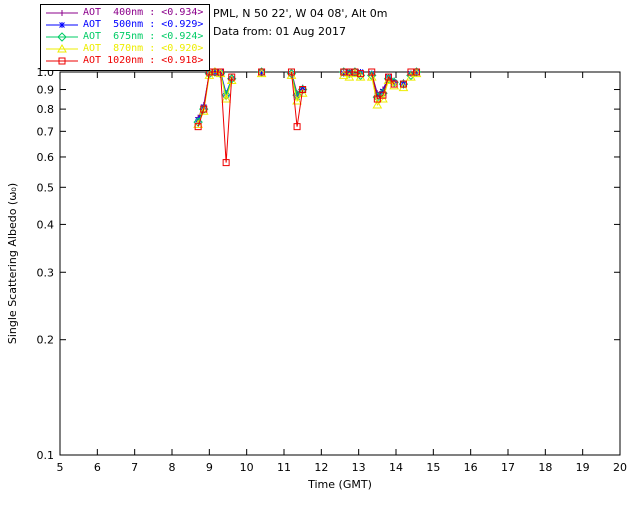 This screenshot has width=640, height=512. What do you see at coordinates (143, 60) in the screenshot?
I see `legend-label: AOT 1020nm : <0.918>` at bounding box center [143, 60].